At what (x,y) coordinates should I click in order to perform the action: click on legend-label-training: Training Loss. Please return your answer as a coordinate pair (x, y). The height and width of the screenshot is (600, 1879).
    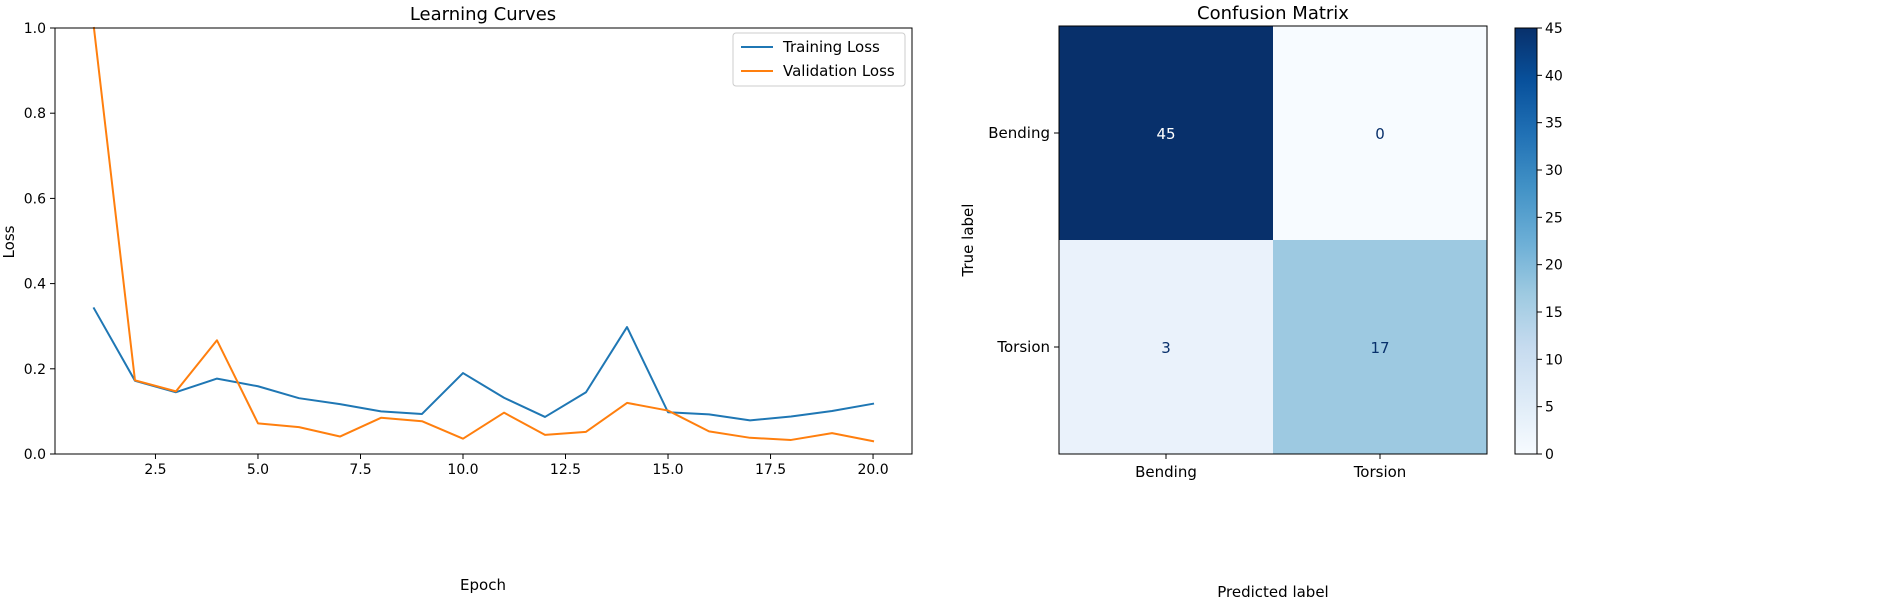
    Looking at the image, I should click on (831, 47).